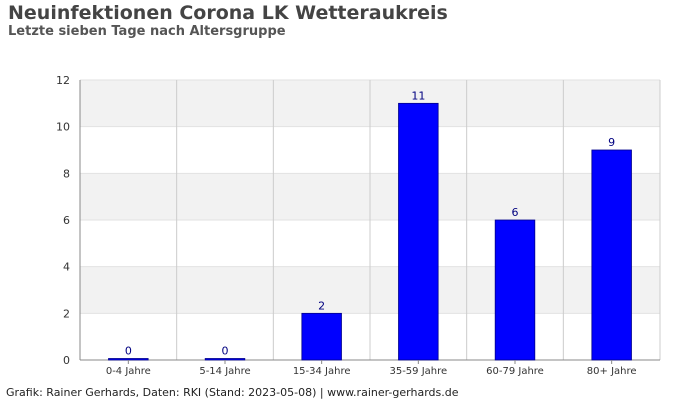 This screenshot has height=400, width=700. Describe the element at coordinates (224, 371) in the screenshot. I see `x-tick-label: 5-14 Jahre` at that location.